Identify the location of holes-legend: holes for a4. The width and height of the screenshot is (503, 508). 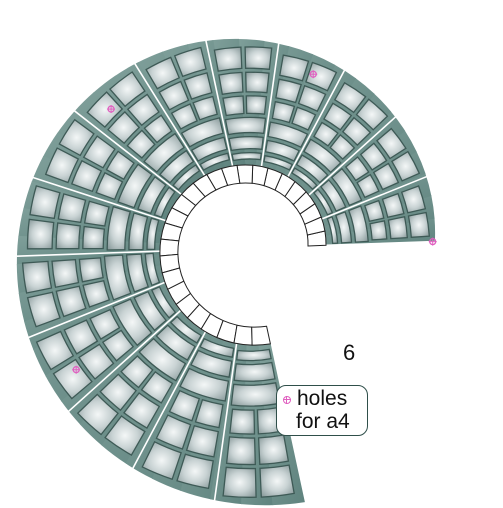
(322, 410).